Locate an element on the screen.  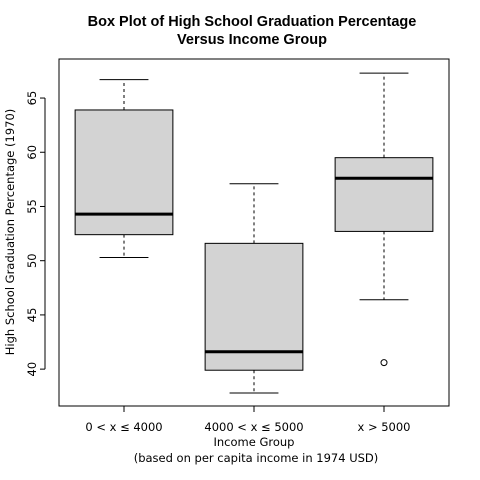
chart-title-line-2: Versus Income Group is located at coordinates (252, 40).